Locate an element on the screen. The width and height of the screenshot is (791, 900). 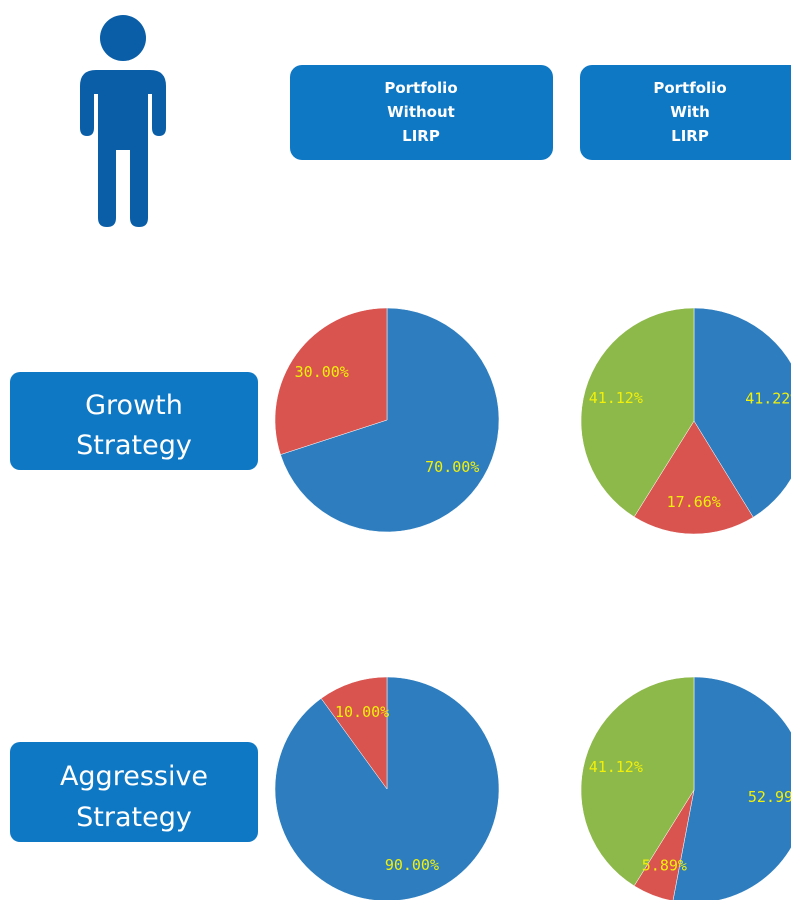
column-header-text: With is located at coordinates (690, 112).